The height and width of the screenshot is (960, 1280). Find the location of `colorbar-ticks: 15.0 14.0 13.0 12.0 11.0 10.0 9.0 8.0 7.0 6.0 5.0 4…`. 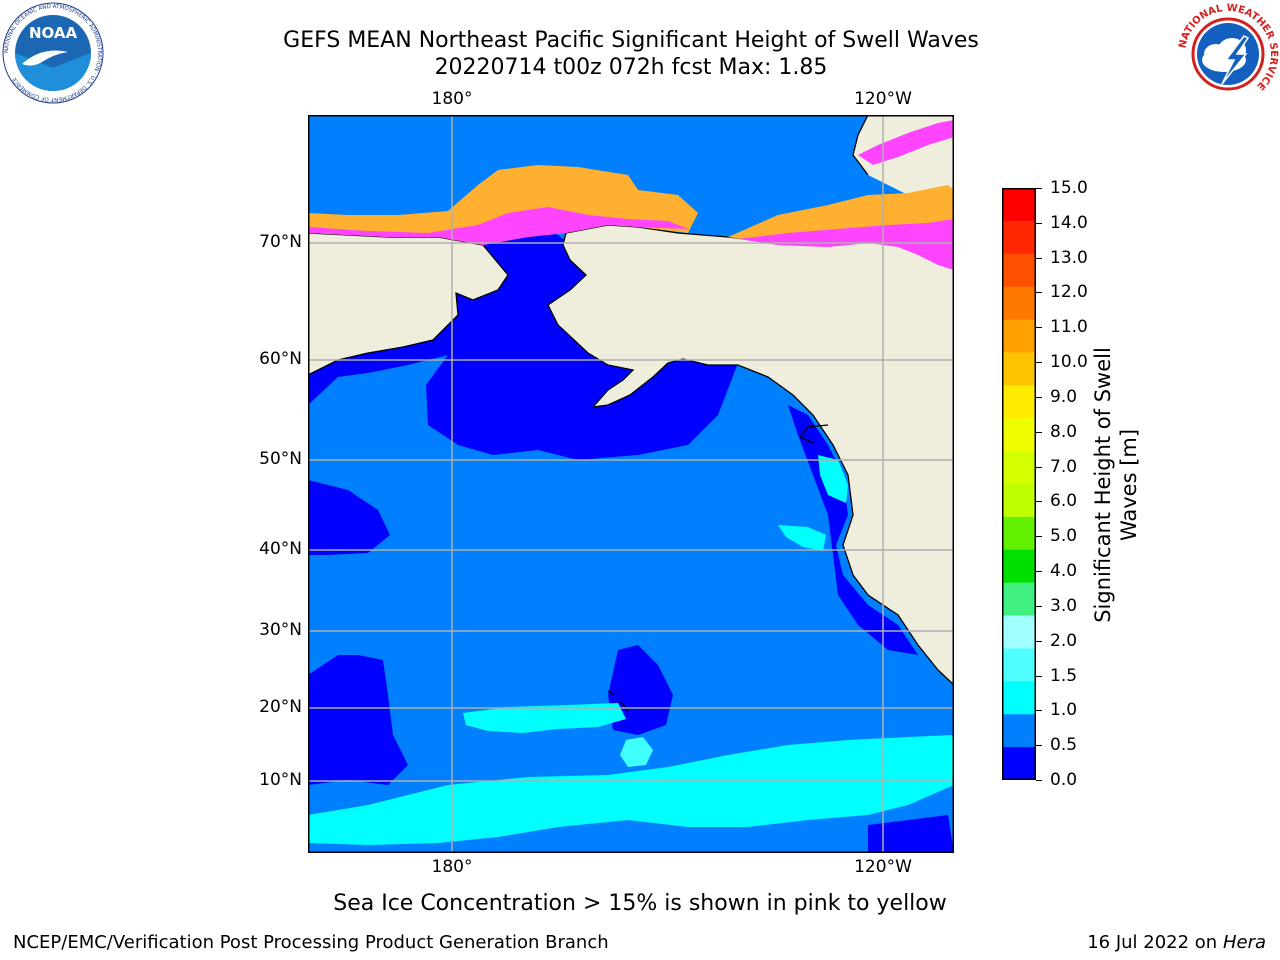

colorbar-ticks: 15.0 14.0 13.0 12.0 11.0 10.0 9.0 8.0 7.0 6.0 5.0 4… is located at coordinates (1088, 484).